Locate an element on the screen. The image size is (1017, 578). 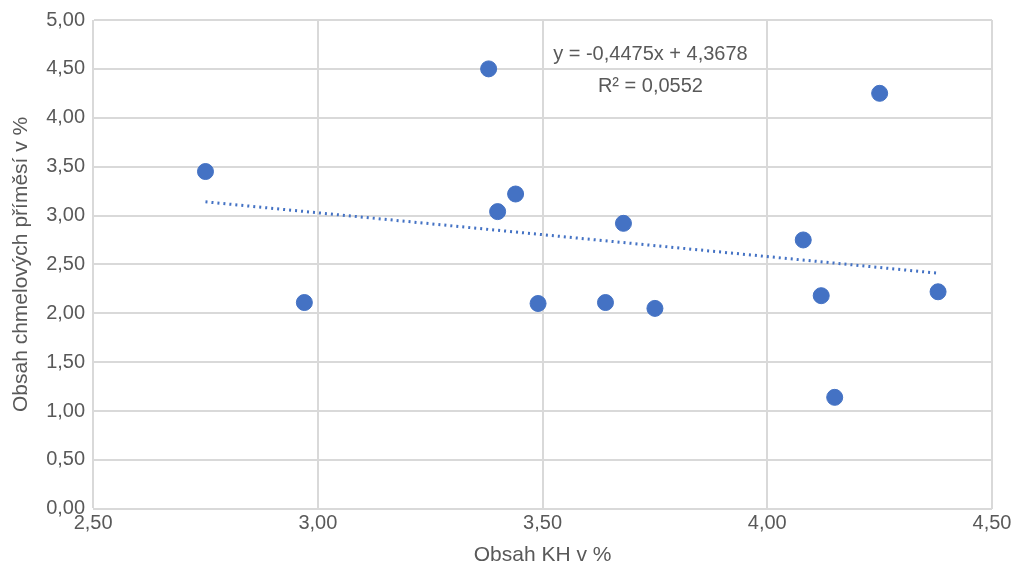
y-tick-label: 4,00 is located at coordinates (66, 116).